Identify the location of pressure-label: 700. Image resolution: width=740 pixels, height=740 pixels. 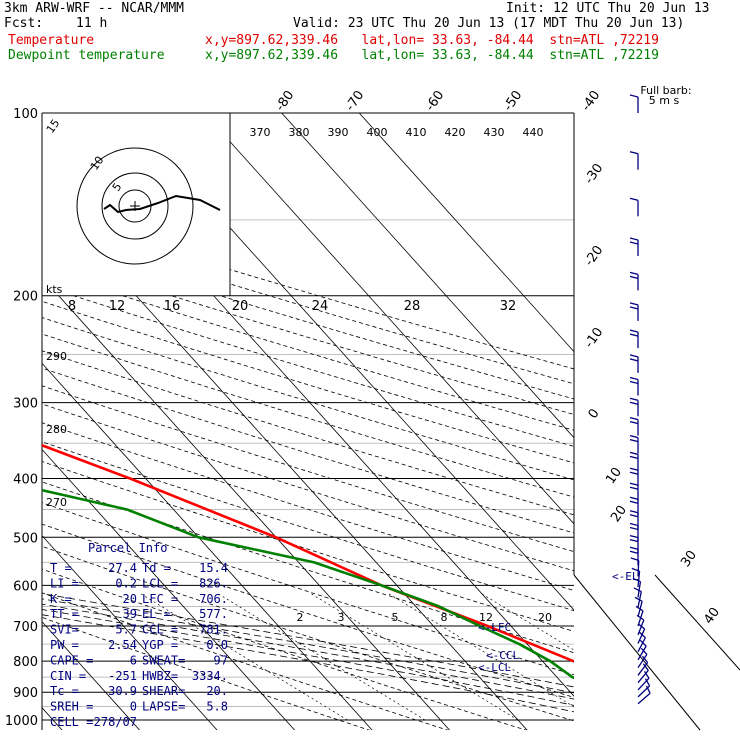
(25, 627).